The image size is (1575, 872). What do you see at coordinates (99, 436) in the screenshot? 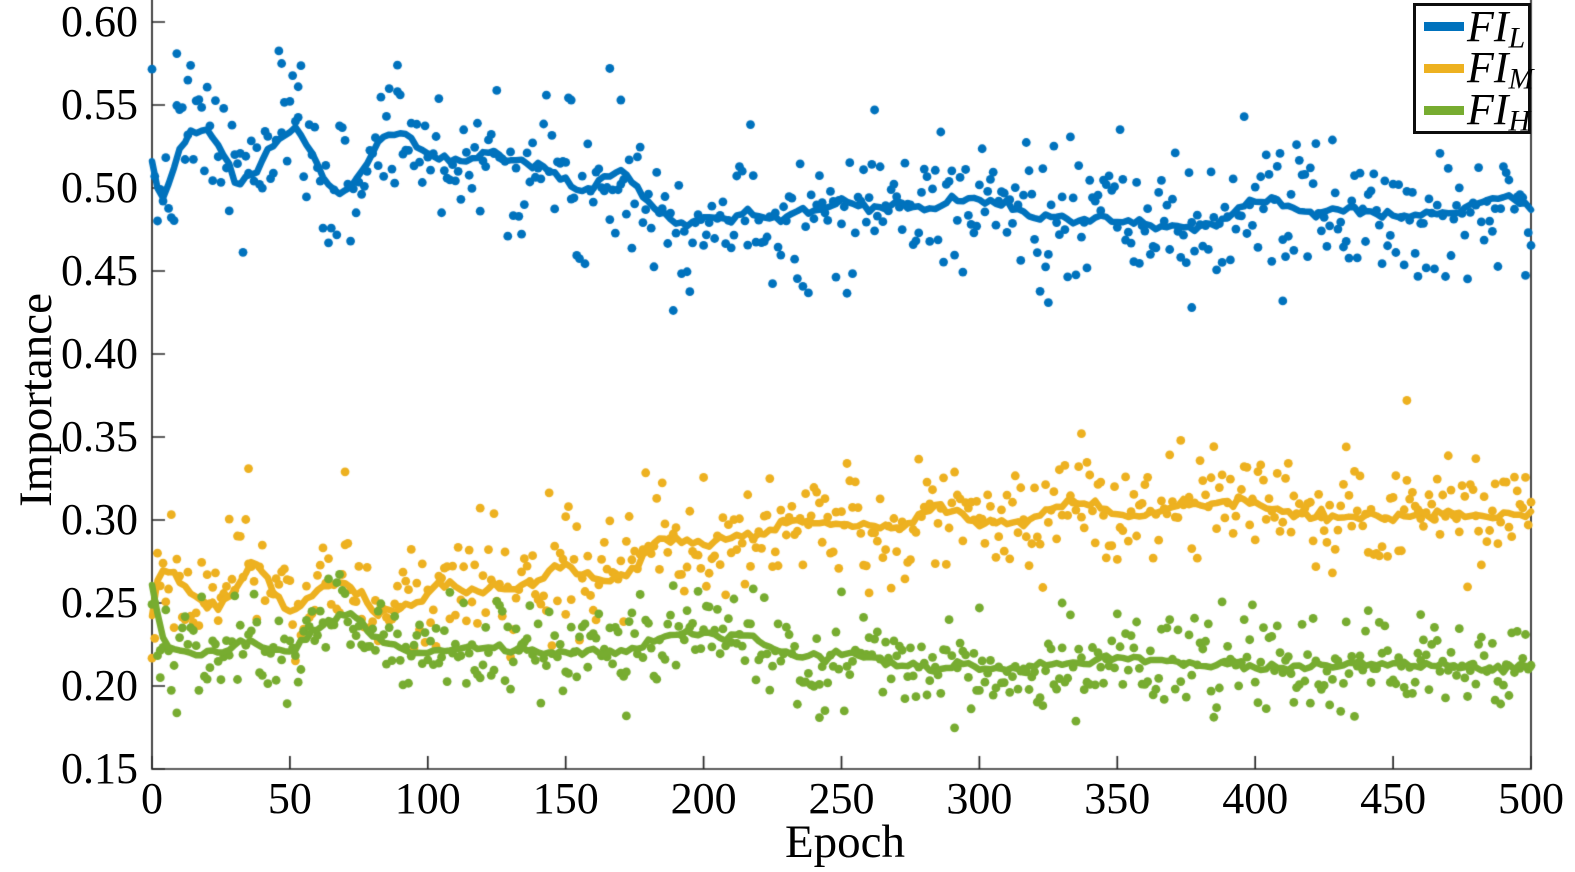
I see `y-tick-label: 0.35` at bounding box center [99, 436].